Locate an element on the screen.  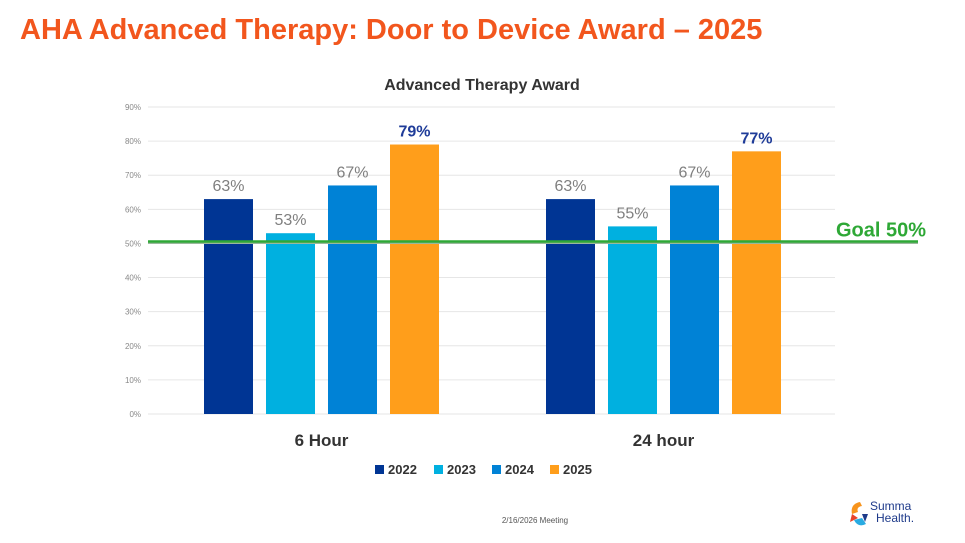
y-tick-label: 50% is located at coordinates (133, 243).